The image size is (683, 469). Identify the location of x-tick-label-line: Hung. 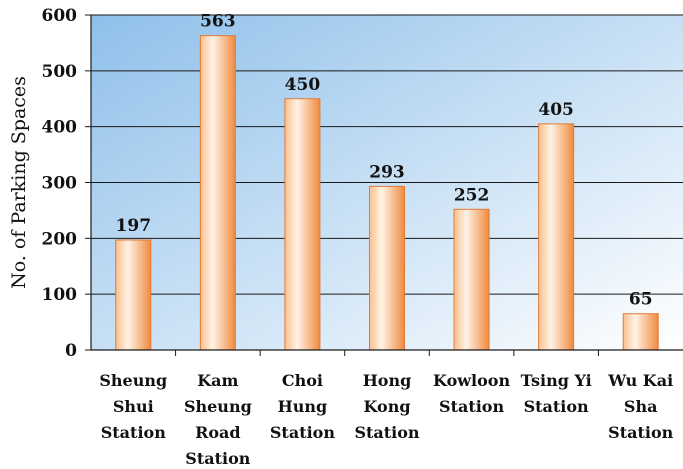
(303, 406).